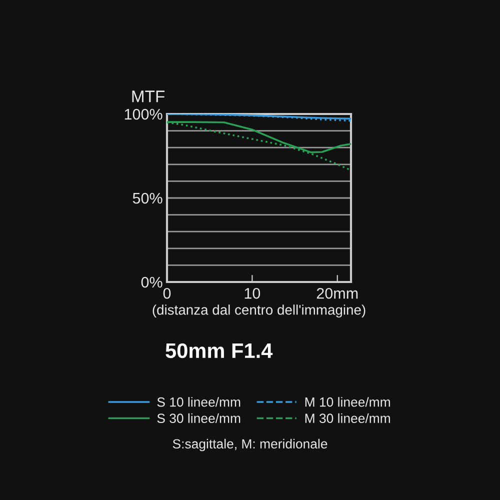 This screenshot has width=500, height=500. What do you see at coordinates (198, 402) in the screenshot?
I see `legend-label: S 10 linee/mm` at bounding box center [198, 402].